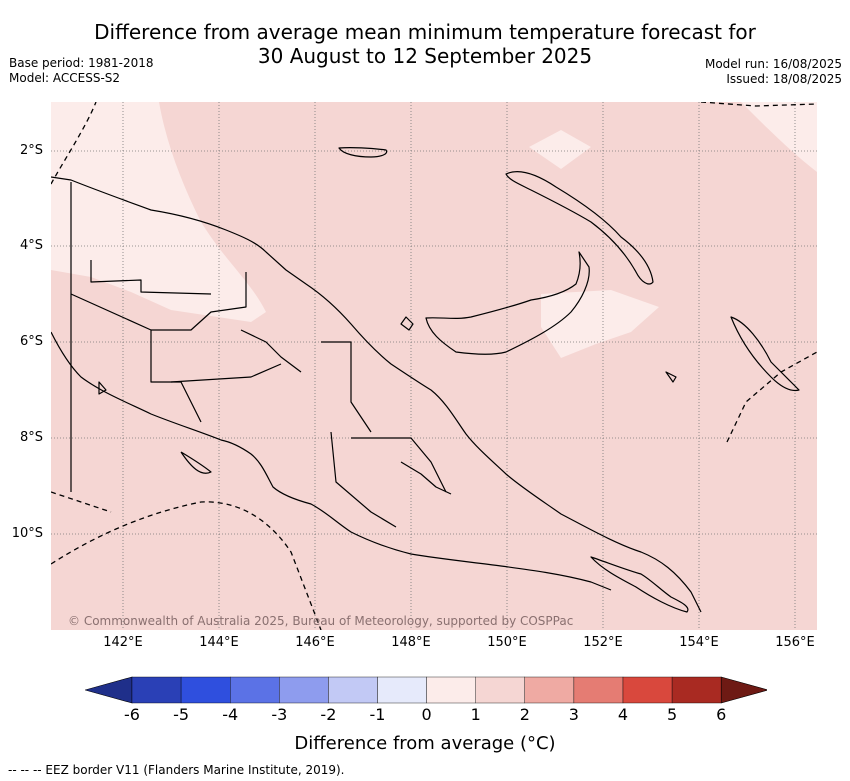  I want to click on issued-date: Issued: 18/08/2025, so click(784, 79).